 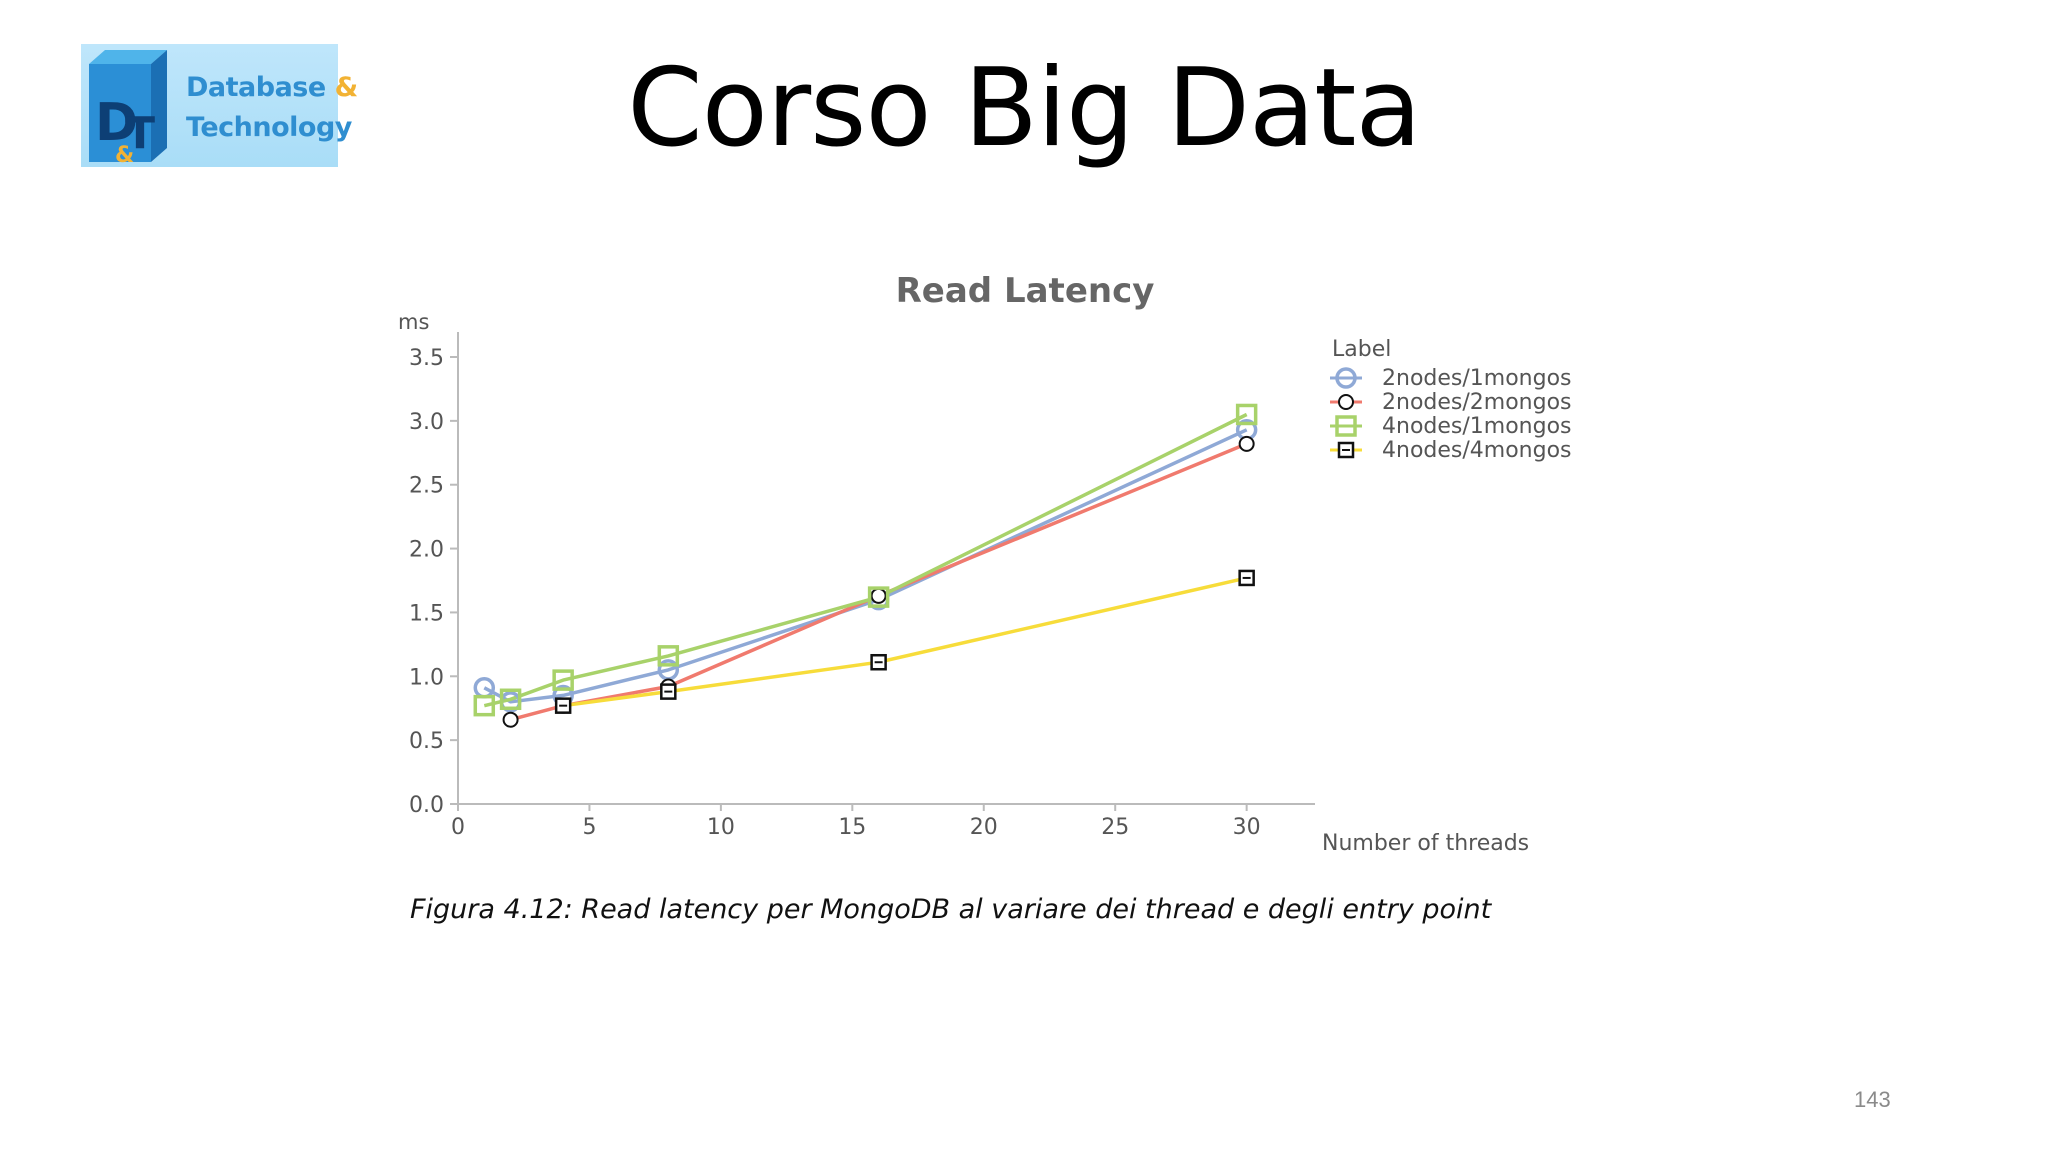 I want to click on svg-text: T, so click(x=140, y=133).